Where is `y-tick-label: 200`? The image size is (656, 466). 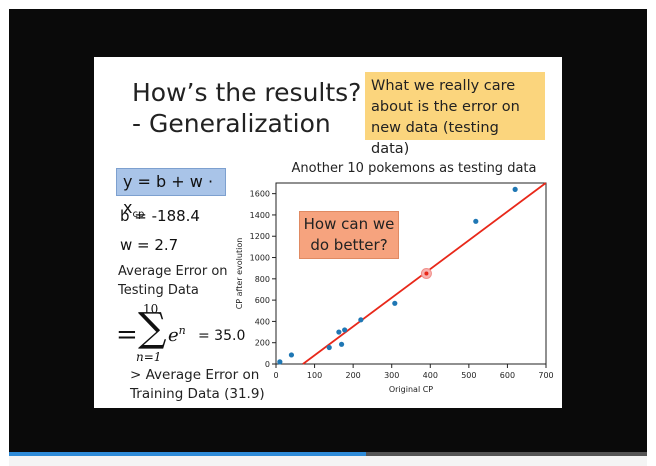
y-tick-label: 200 is located at coordinates (262, 343).